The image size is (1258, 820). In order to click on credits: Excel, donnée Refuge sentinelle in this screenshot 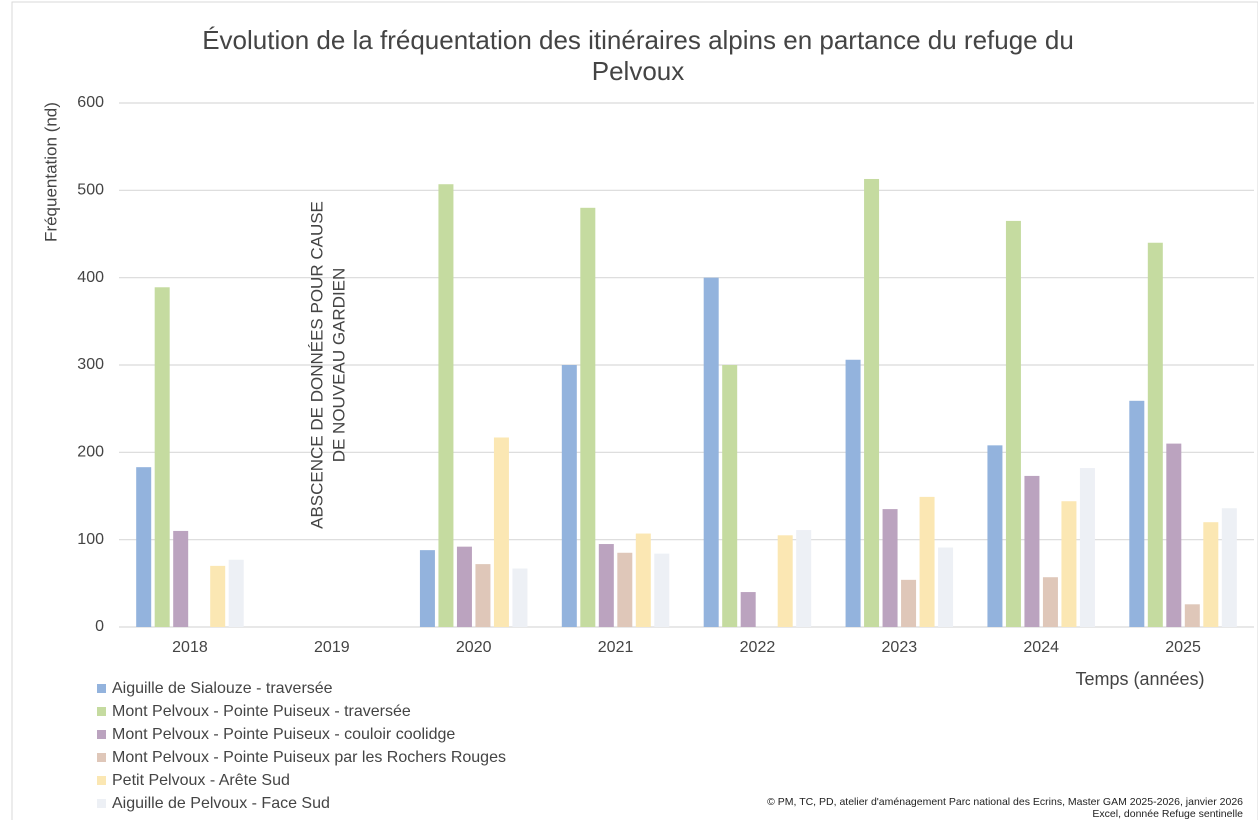, I will do `click(1167, 814)`.